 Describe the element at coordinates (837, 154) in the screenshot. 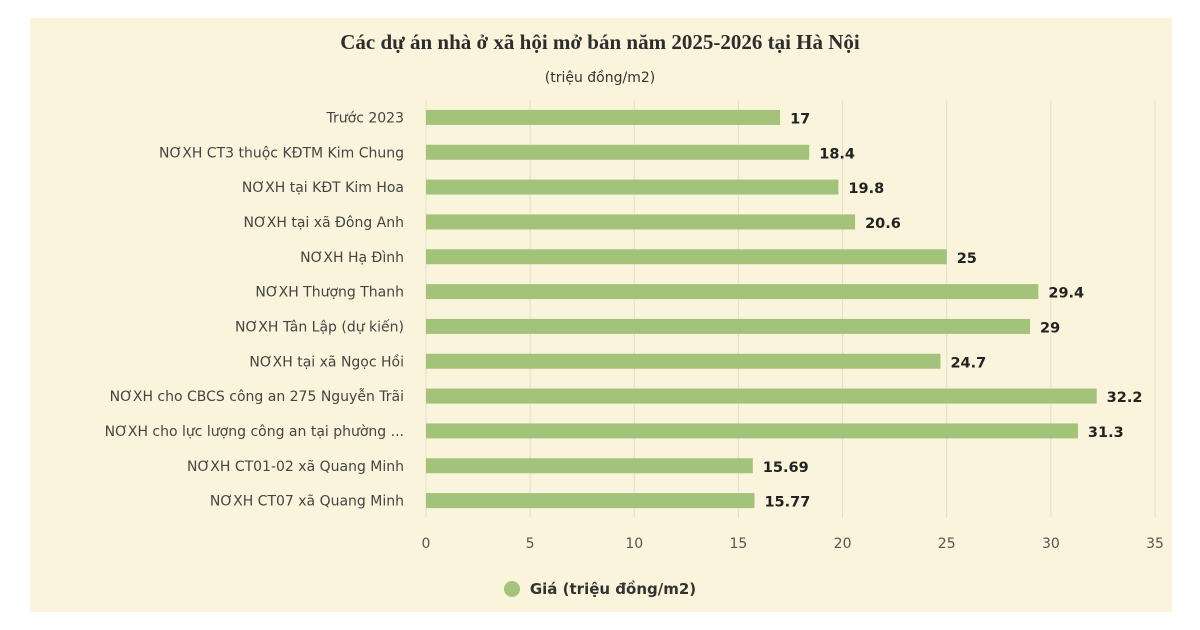

I see `value-label: 18.4` at that location.